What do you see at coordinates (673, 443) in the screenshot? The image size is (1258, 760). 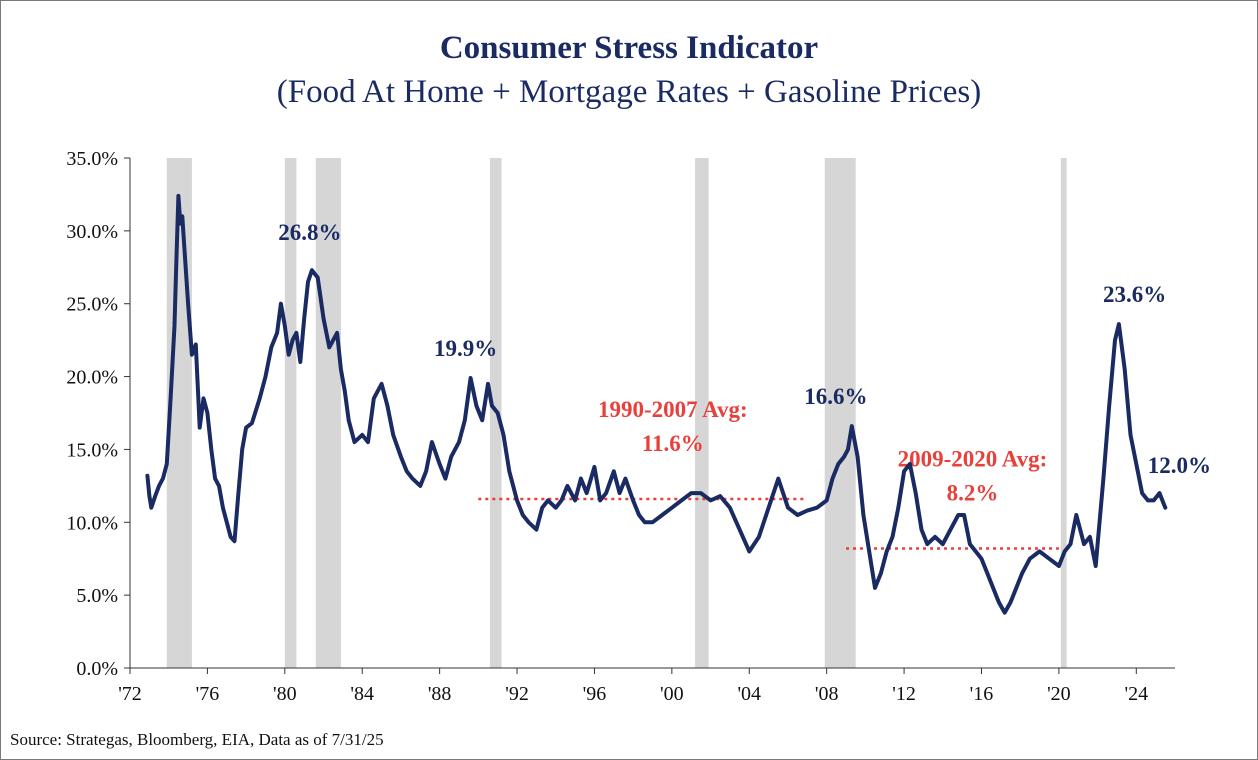 I see `avg-value-0: 11.6%` at bounding box center [673, 443].